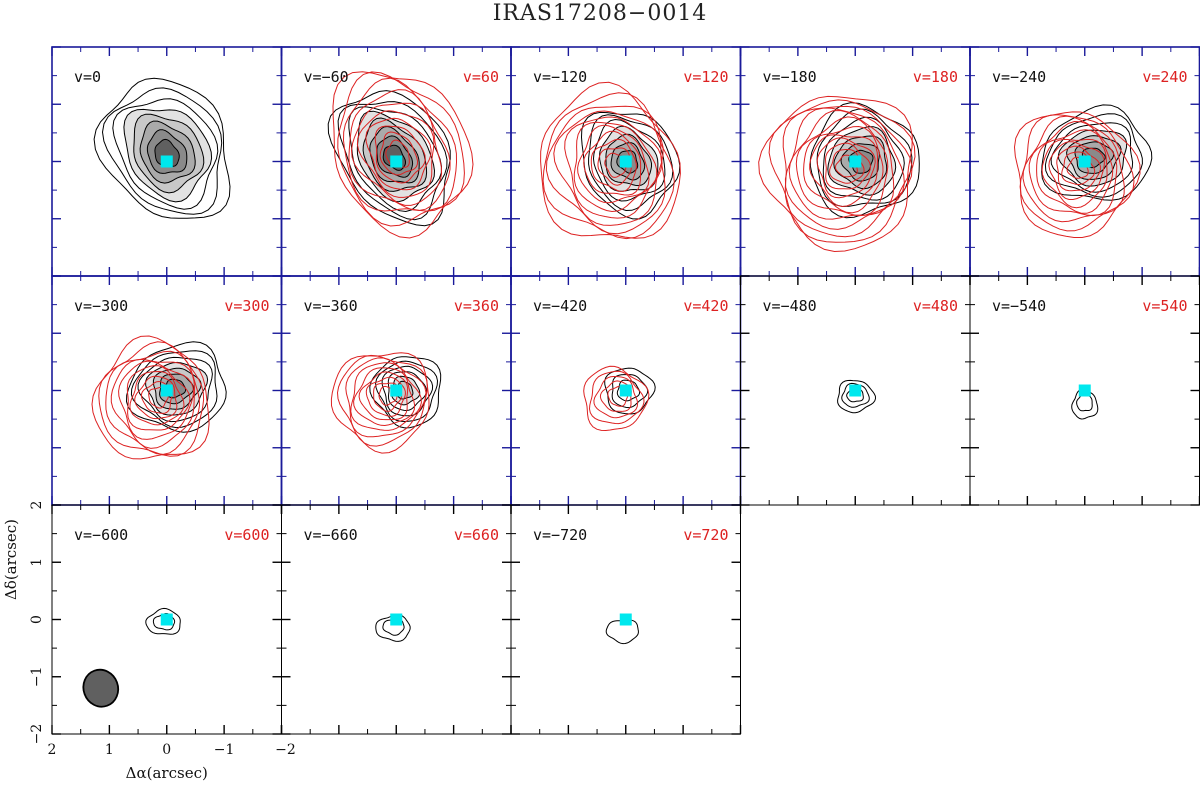  I want to click on channel-panel: v=−240 v=240, so click(1084, 161).